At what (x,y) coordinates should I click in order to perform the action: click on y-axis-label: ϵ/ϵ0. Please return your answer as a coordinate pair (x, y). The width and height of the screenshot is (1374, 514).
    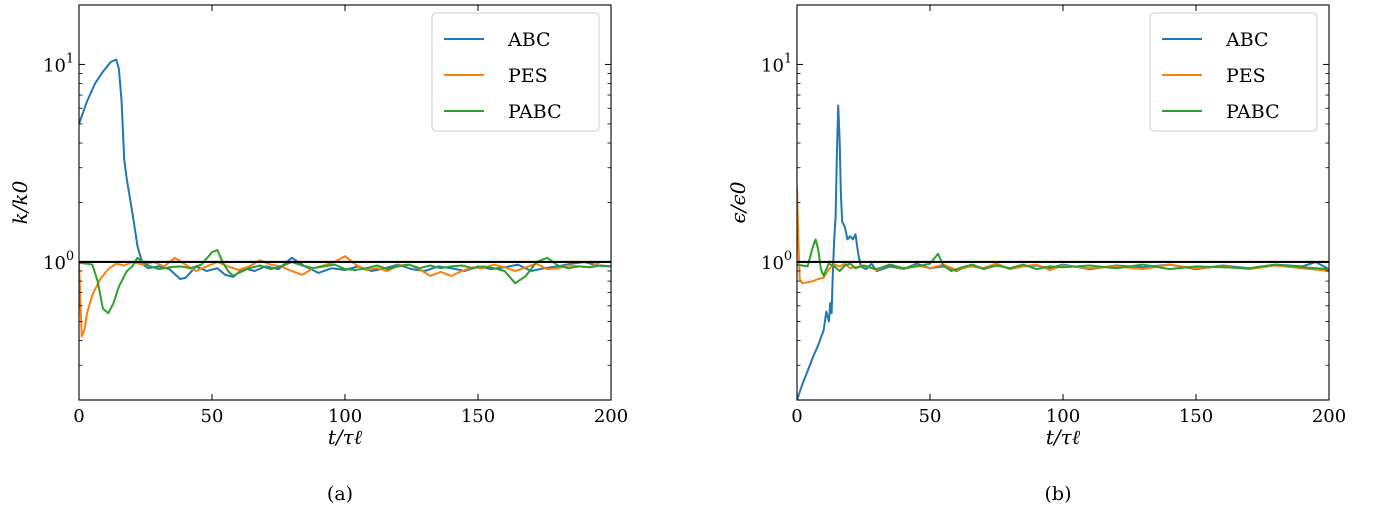
    Looking at the image, I should click on (738, 202).